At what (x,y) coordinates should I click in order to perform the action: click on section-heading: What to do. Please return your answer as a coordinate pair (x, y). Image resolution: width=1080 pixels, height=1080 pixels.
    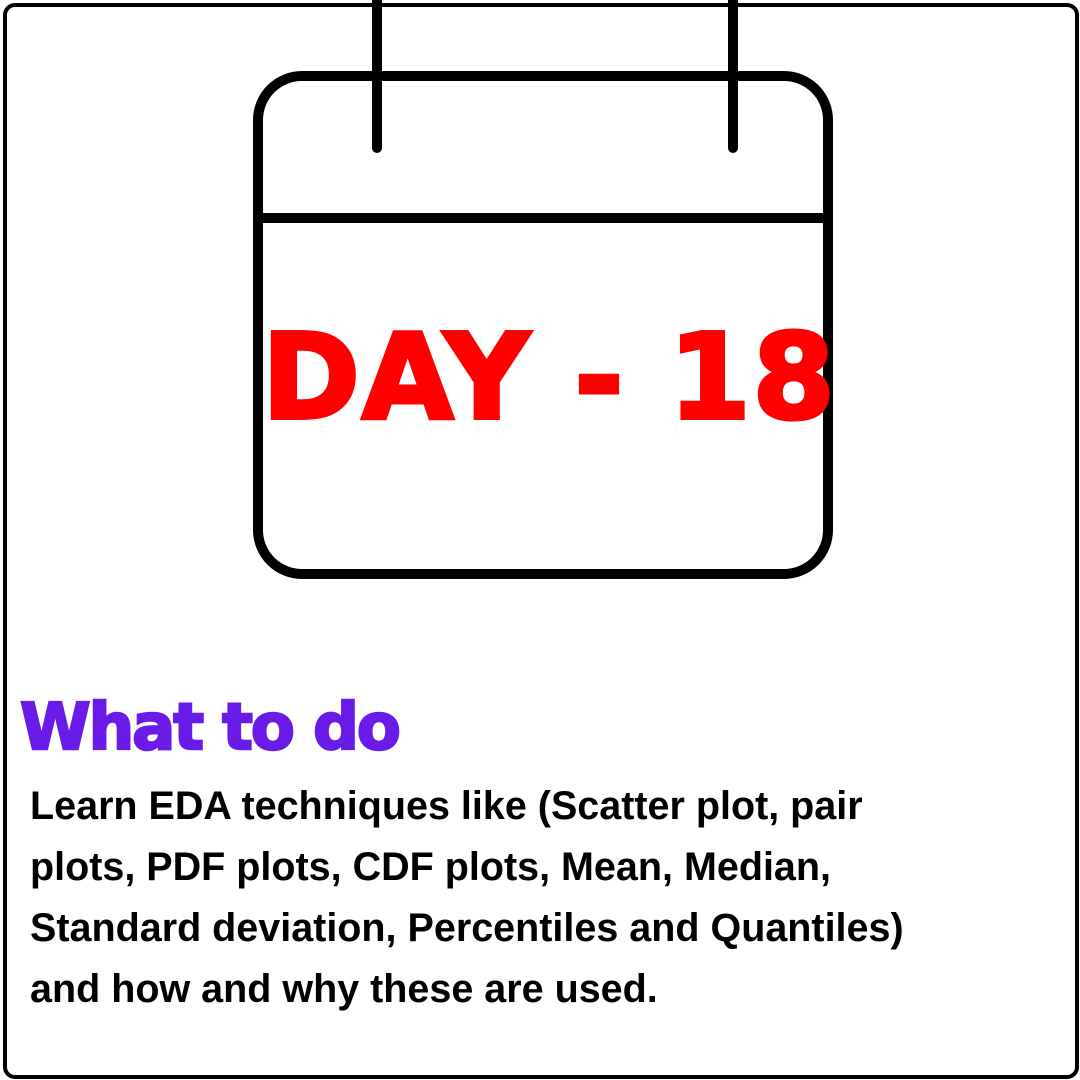
    Looking at the image, I should click on (210, 728).